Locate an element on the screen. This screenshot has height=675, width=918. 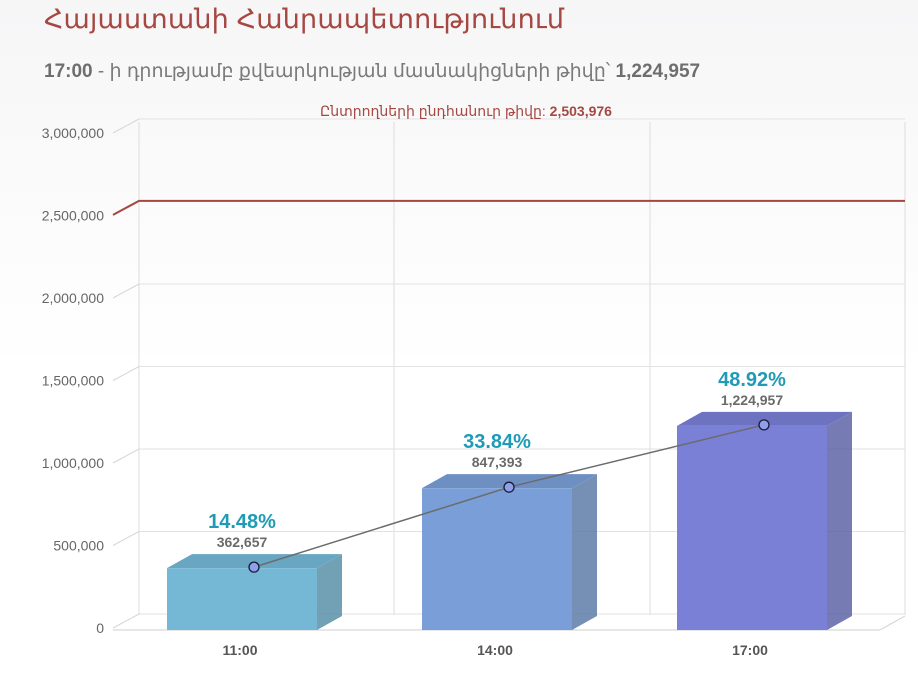
y-tick-label: 2,500,000 is located at coordinates (73, 216).